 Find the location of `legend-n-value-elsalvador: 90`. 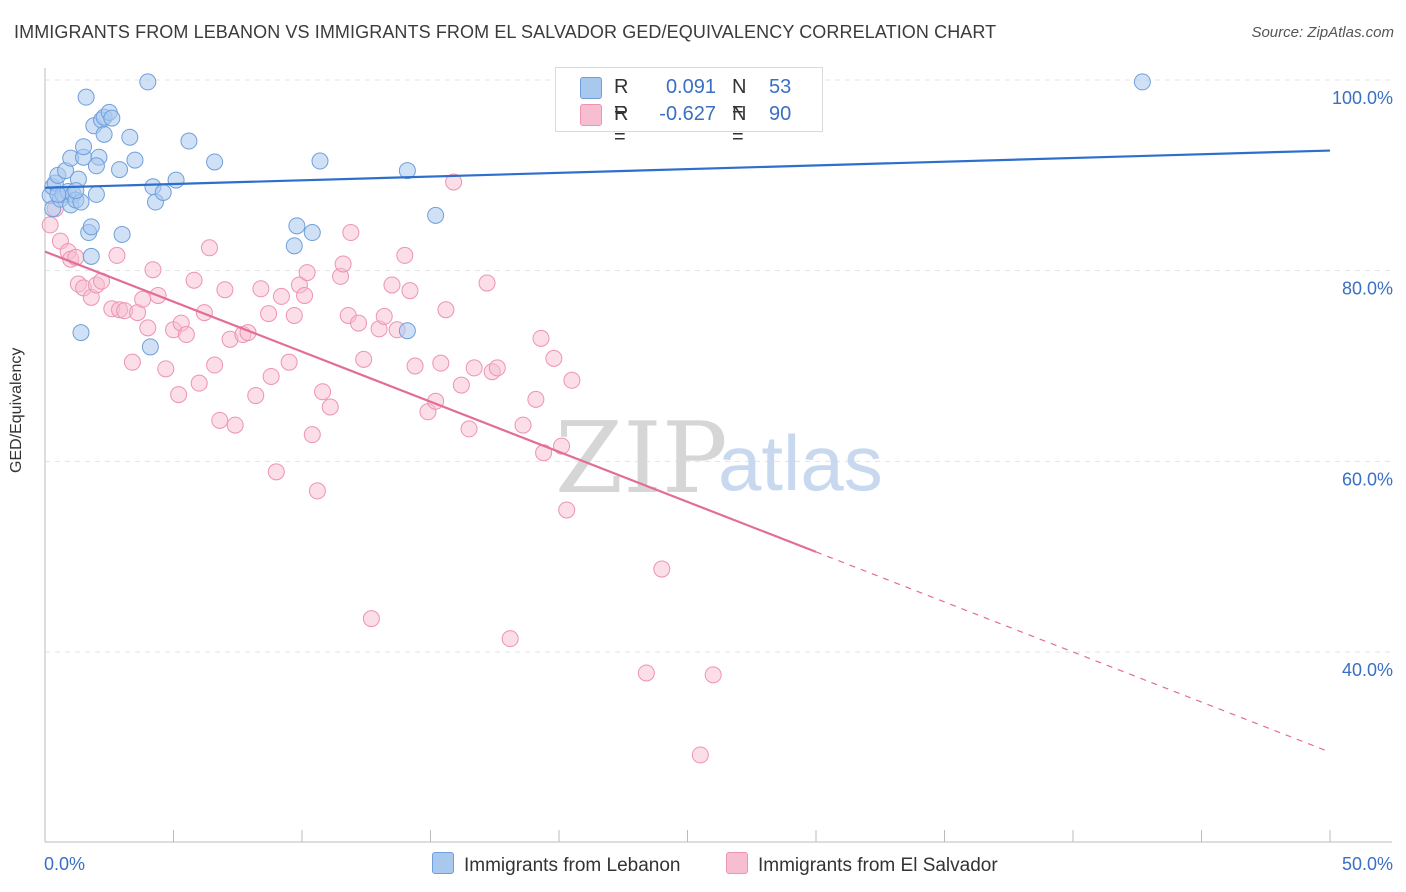

legend-n-value-elsalvador: 90 is located at coordinates (780, 114).